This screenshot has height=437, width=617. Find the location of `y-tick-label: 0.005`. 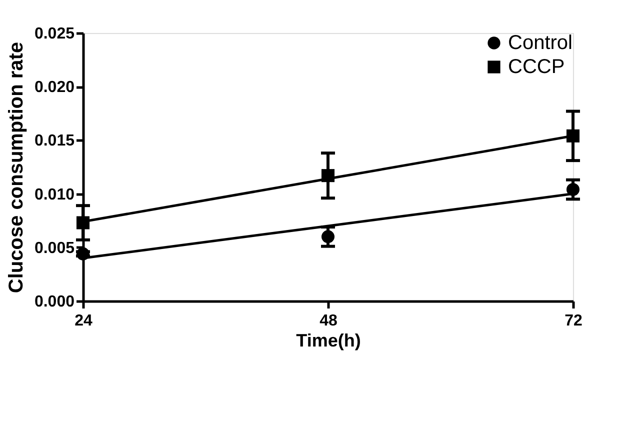

y-tick-label: 0.005 is located at coordinates (54, 248).